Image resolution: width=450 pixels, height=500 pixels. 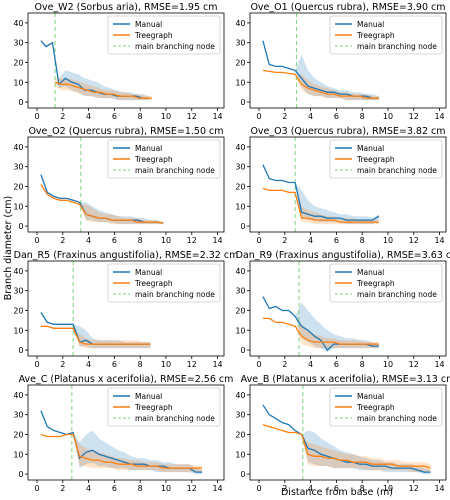 I want to click on subplot-title: Ove_O2 (Quercus rubra), RMSE=1.50 cm, so click(x=125, y=131).